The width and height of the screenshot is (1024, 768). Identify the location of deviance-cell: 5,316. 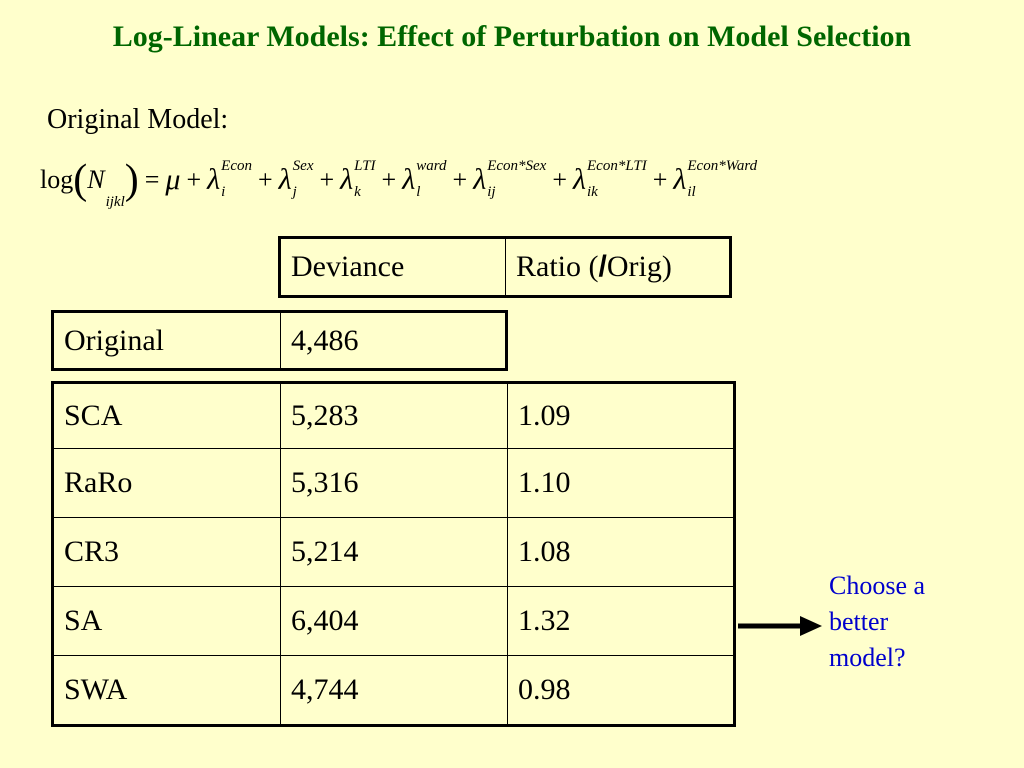
(394, 483).